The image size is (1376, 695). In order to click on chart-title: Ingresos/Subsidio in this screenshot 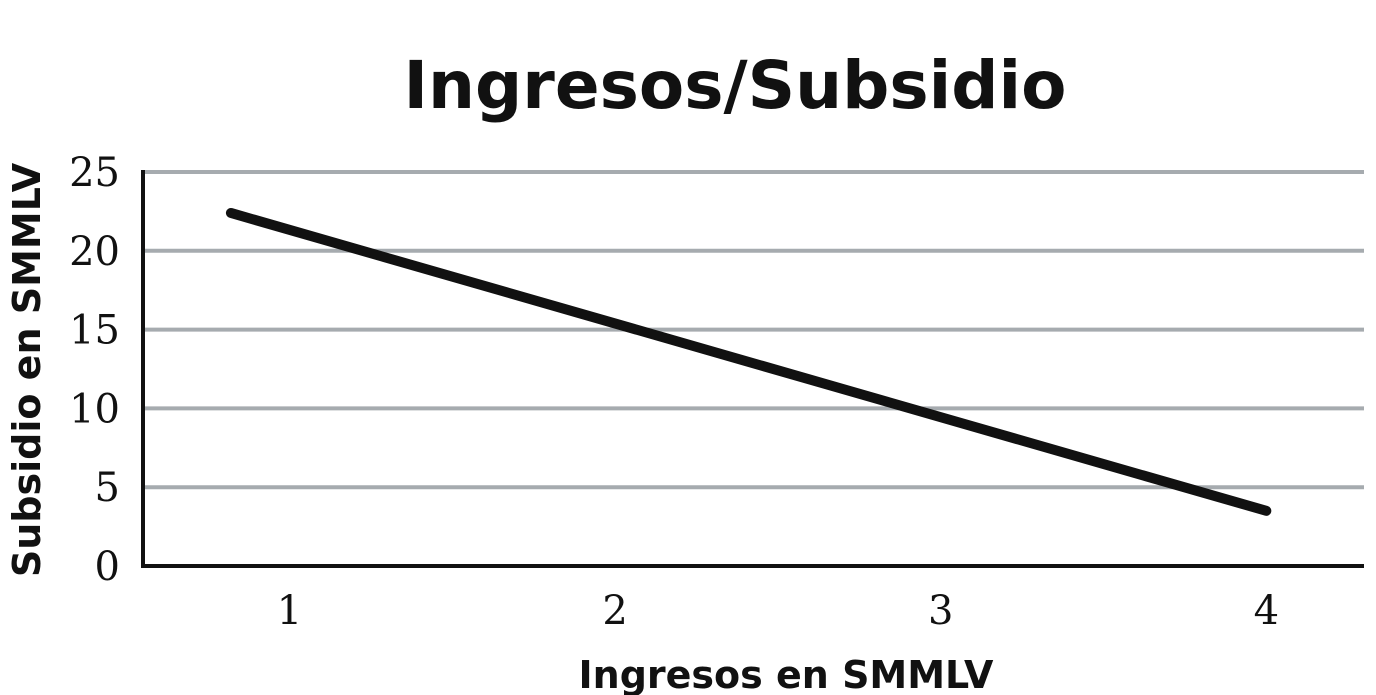, I will do `click(735, 85)`.